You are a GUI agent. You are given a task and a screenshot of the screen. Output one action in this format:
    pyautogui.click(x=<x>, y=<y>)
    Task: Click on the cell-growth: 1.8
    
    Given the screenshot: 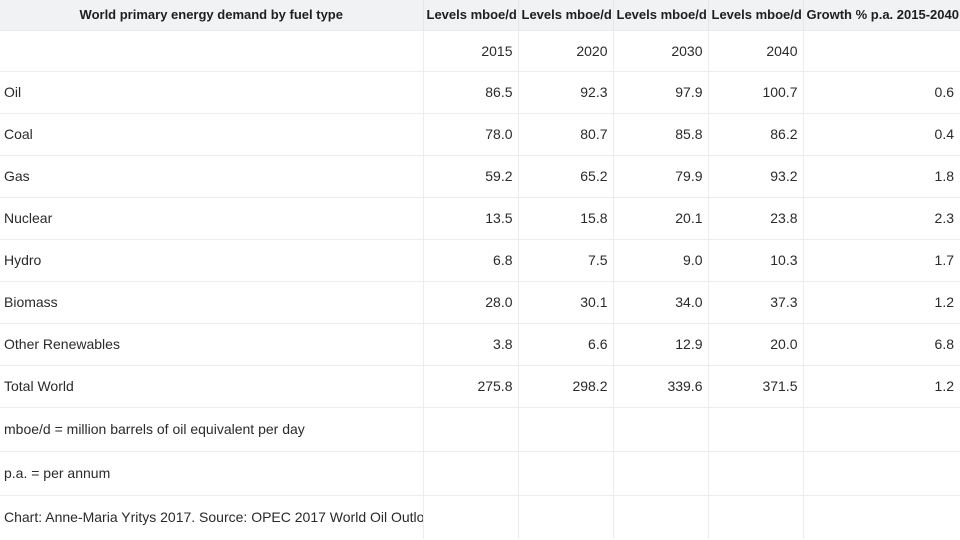 What is the action you would take?
    pyautogui.click(x=881, y=175)
    